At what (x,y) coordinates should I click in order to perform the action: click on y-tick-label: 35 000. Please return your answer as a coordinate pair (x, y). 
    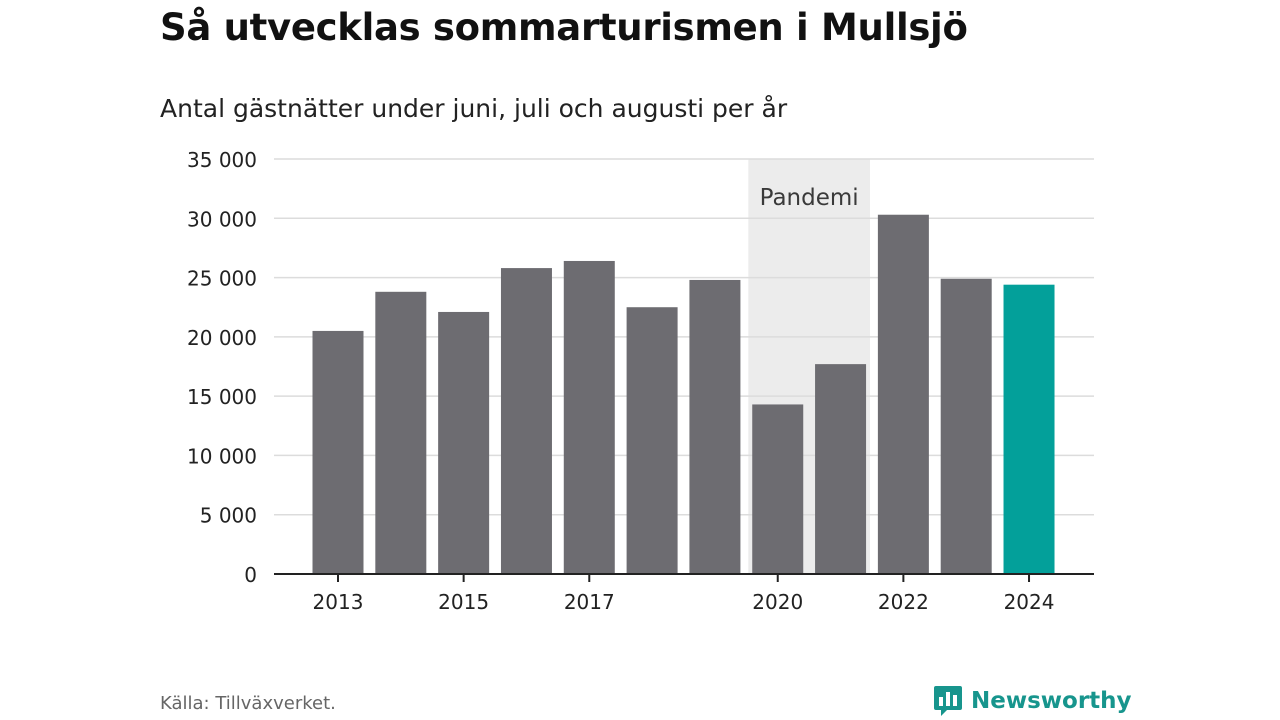
    Looking at the image, I should click on (222, 160).